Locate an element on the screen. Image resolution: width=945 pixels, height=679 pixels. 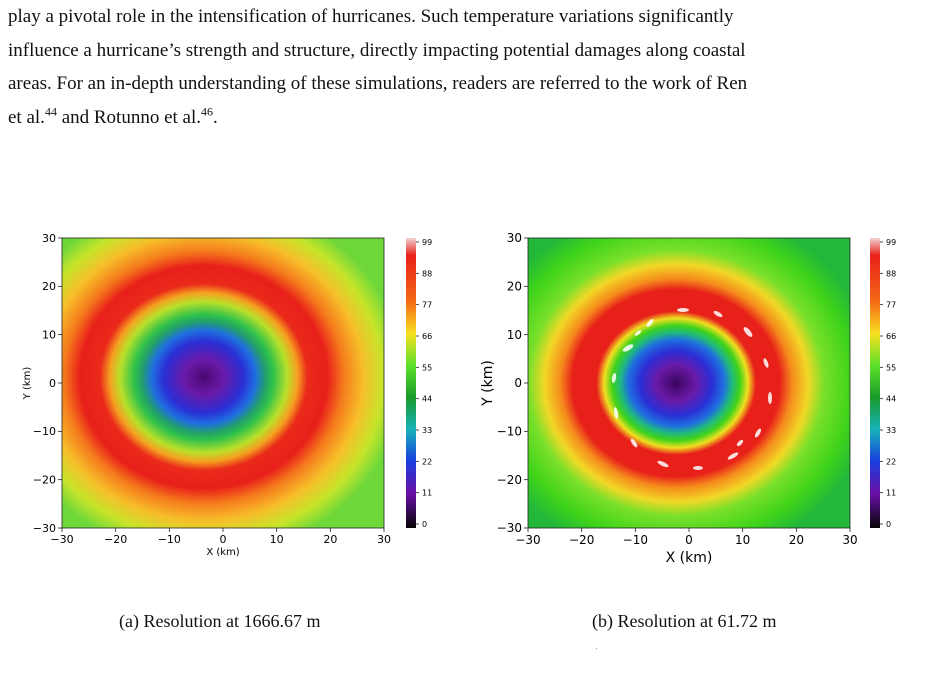
citation-46: 46 is located at coordinates (207, 111).